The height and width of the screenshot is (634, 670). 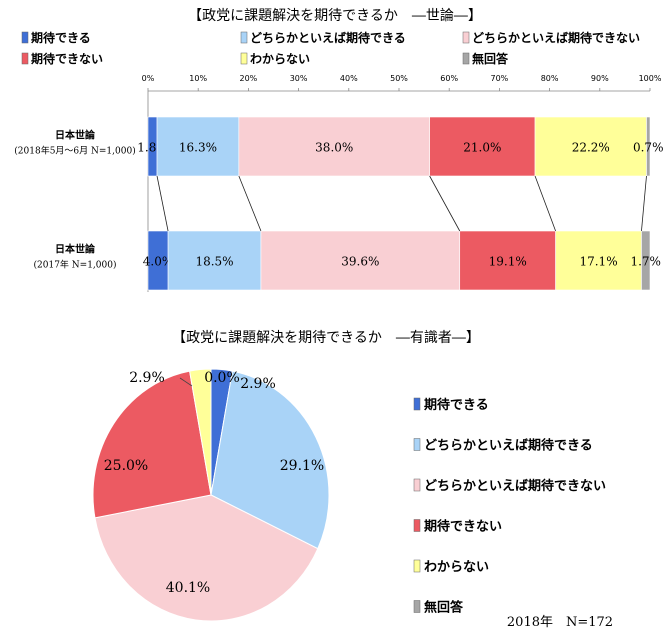 What do you see at coordinates (158, 262) in the screenshot?
I see `bar-value-label: 4.0%` at bounding box center [158, 262].